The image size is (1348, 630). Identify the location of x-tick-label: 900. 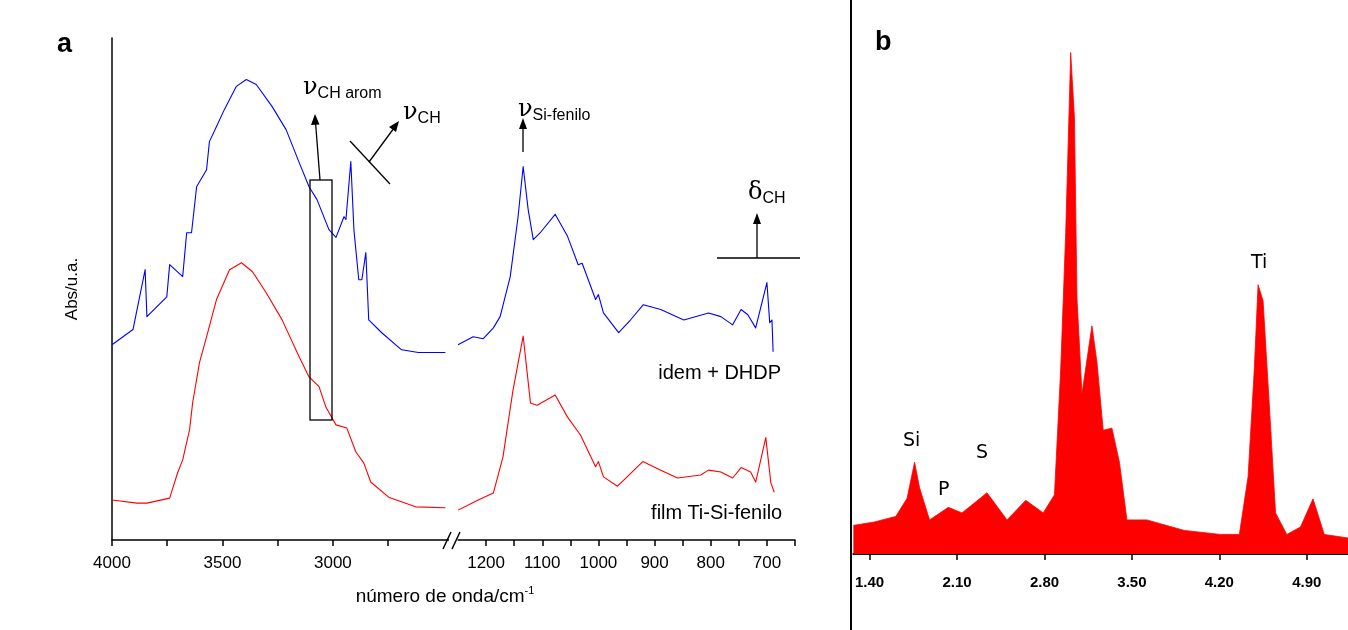
(654, 562).